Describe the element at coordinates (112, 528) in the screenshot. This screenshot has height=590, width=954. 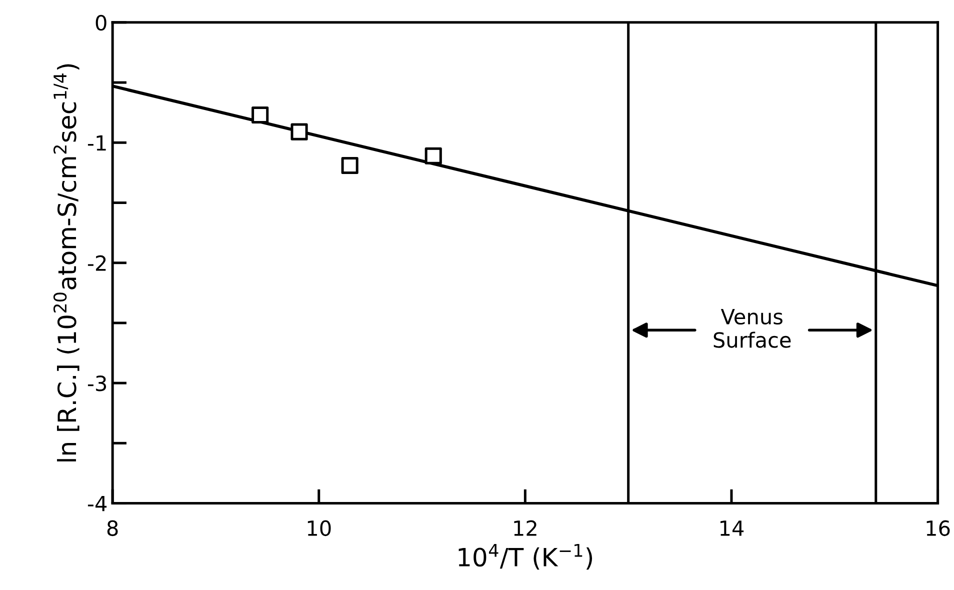
I see `x-tick-label: 8` at that location.